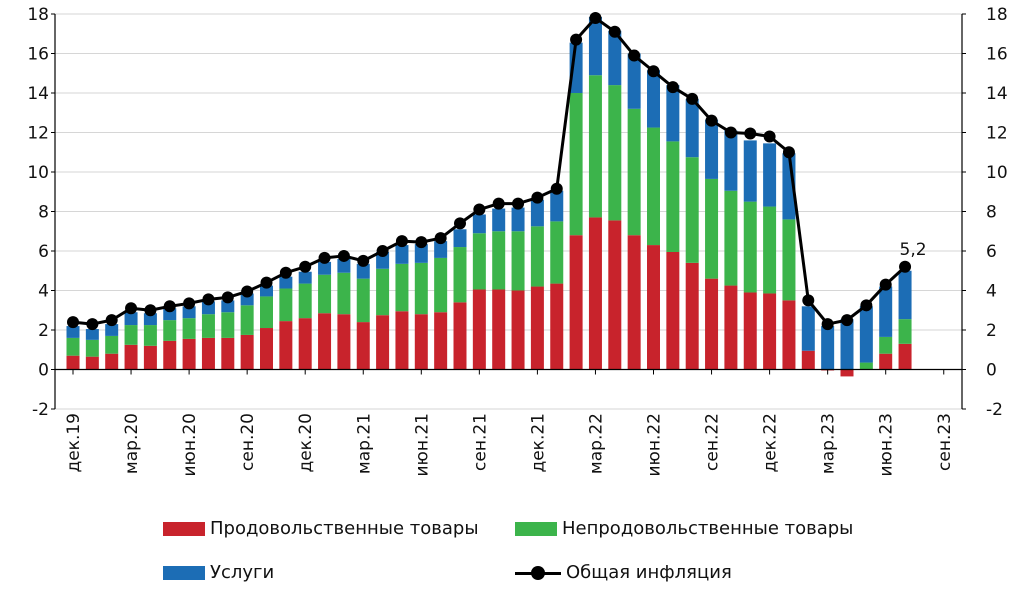  I want to click on y-tick-label-left: 10, so click(38, 173).